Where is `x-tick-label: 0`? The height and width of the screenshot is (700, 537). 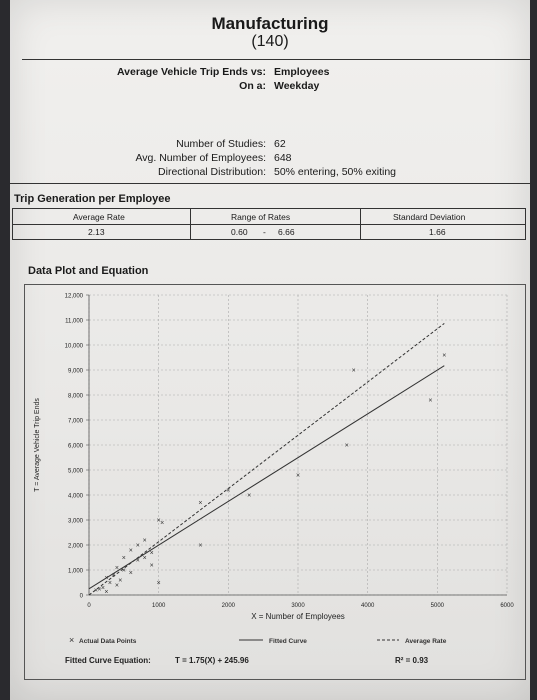
x-tick-label: 0 is located at coordinates (89, 606).